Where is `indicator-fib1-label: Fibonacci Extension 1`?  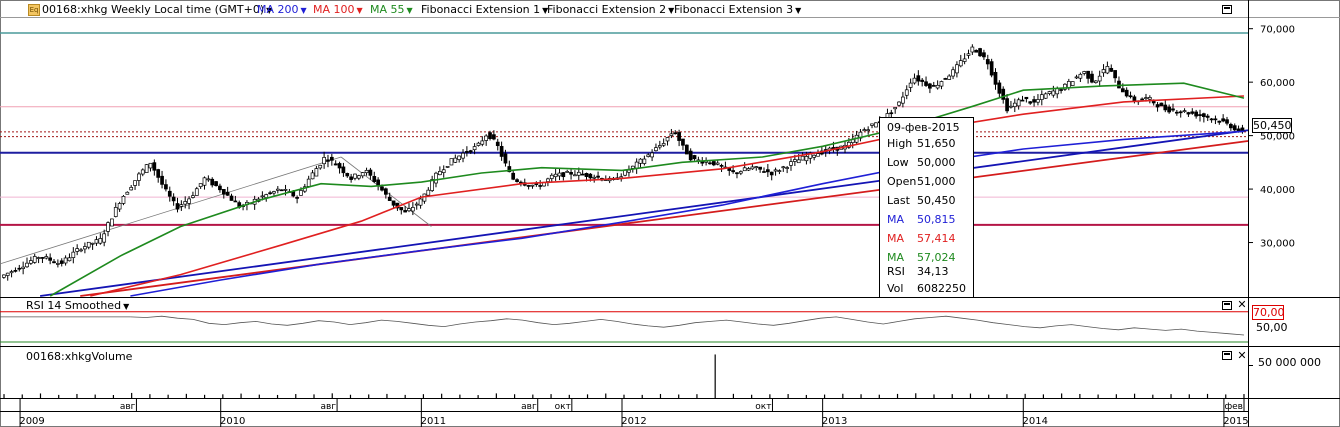
indicator-fib1-label: Fibonacci Extension 1 is located at coordinates (481, 9).